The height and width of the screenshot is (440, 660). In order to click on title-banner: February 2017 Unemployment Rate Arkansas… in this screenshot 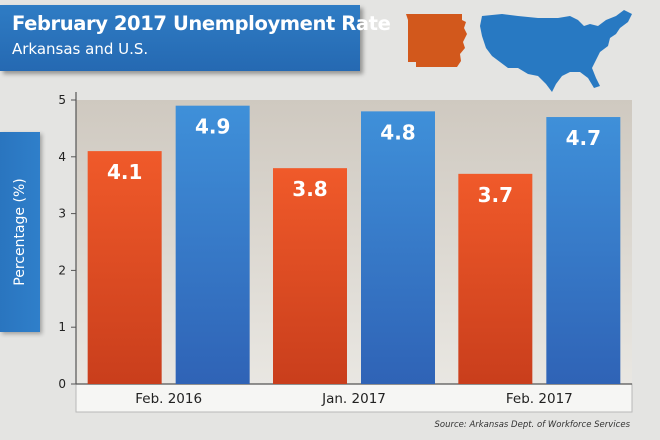, I will do `click(195, 38)`.